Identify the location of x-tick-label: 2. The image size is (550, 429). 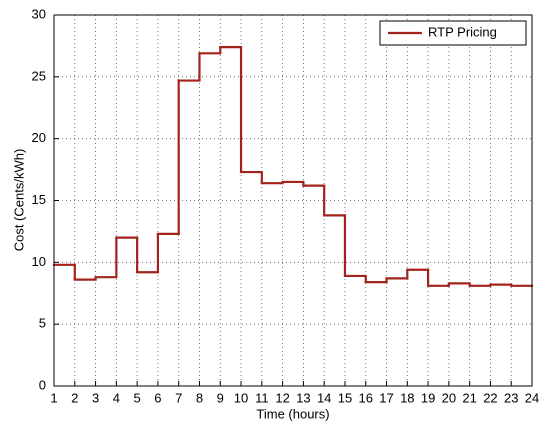
(74, 397).